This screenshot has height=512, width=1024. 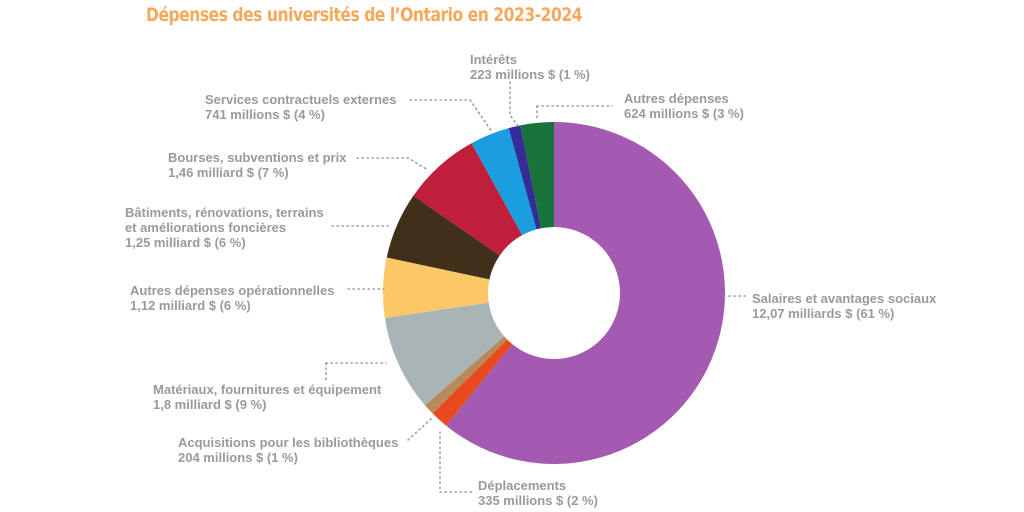 What do you see at coordinates (228, 172) in the screenshot?
I see `label-amount: 1,46 milliard $ (7 %)` at bounding box center [228, 172].